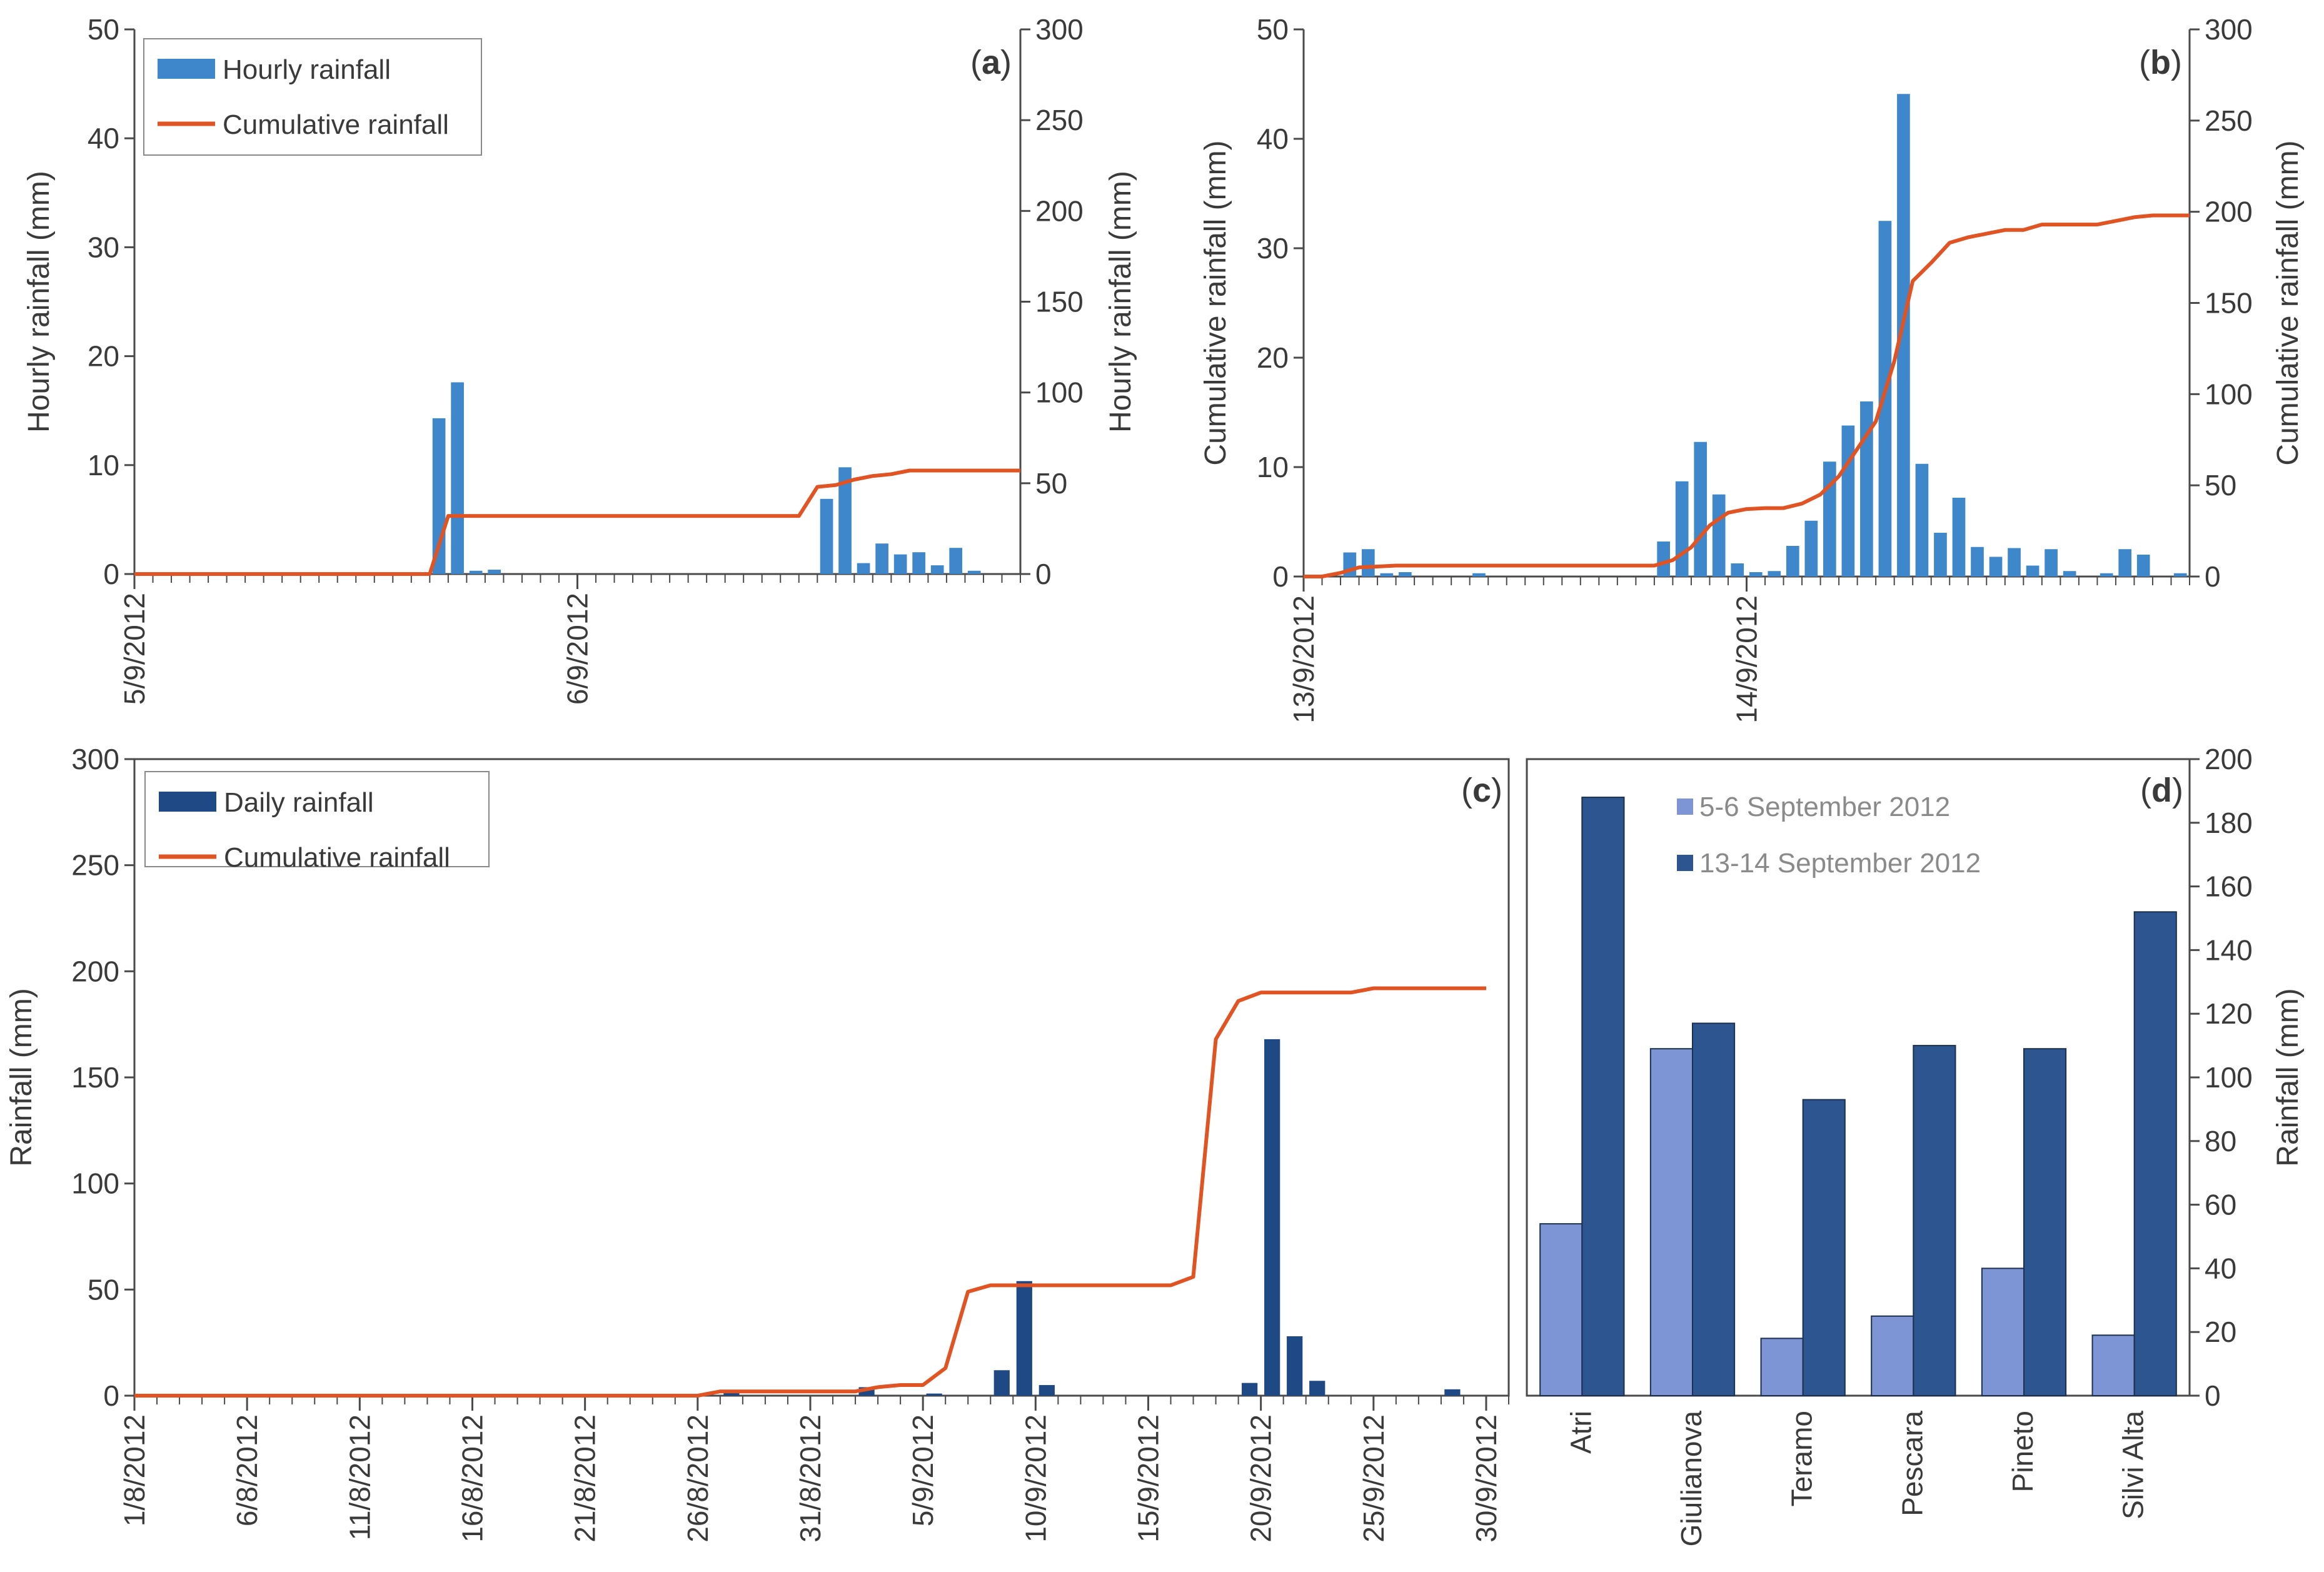  Describe the element at coordinates (21, 1077) in the screenshot. I see `y-axis-title: Rainfall (mm)` at that location.